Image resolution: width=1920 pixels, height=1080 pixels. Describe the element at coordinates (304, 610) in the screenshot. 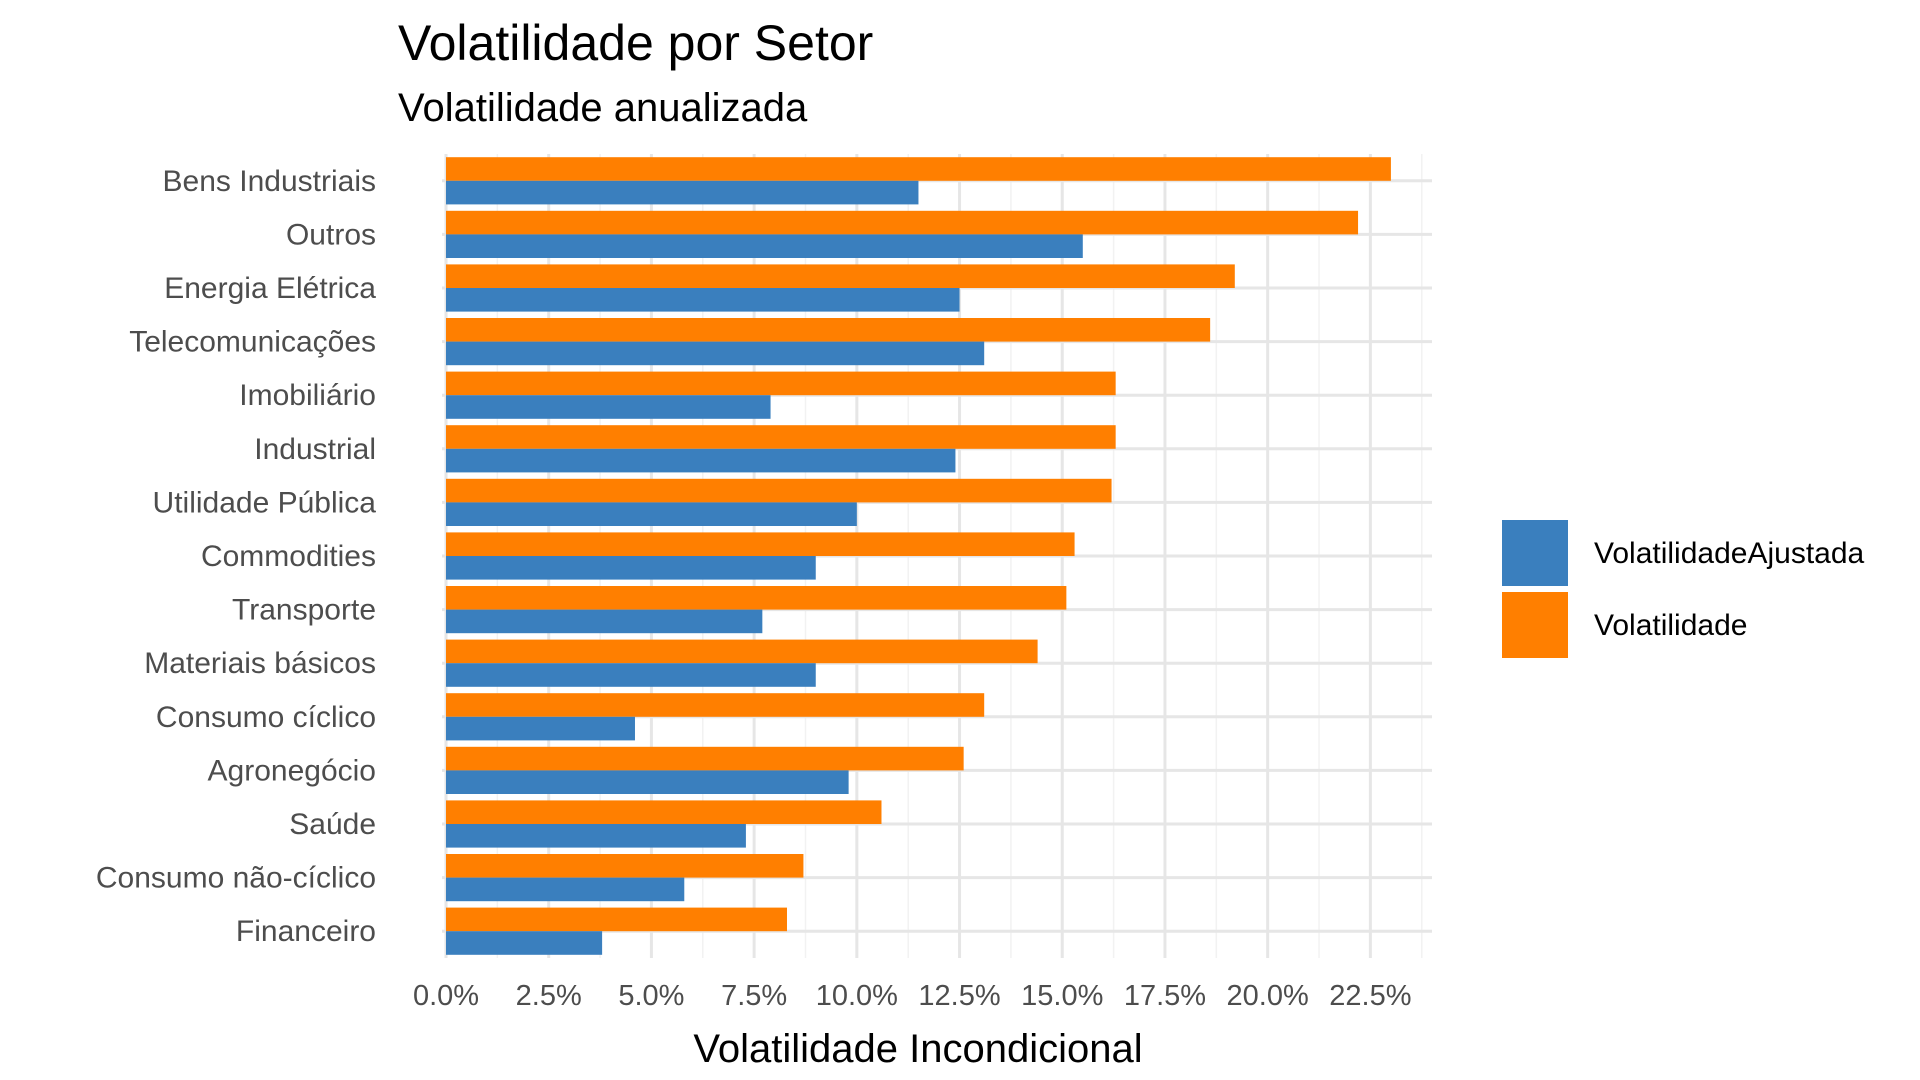

I see `y-tick-label: Transporte` at that location.